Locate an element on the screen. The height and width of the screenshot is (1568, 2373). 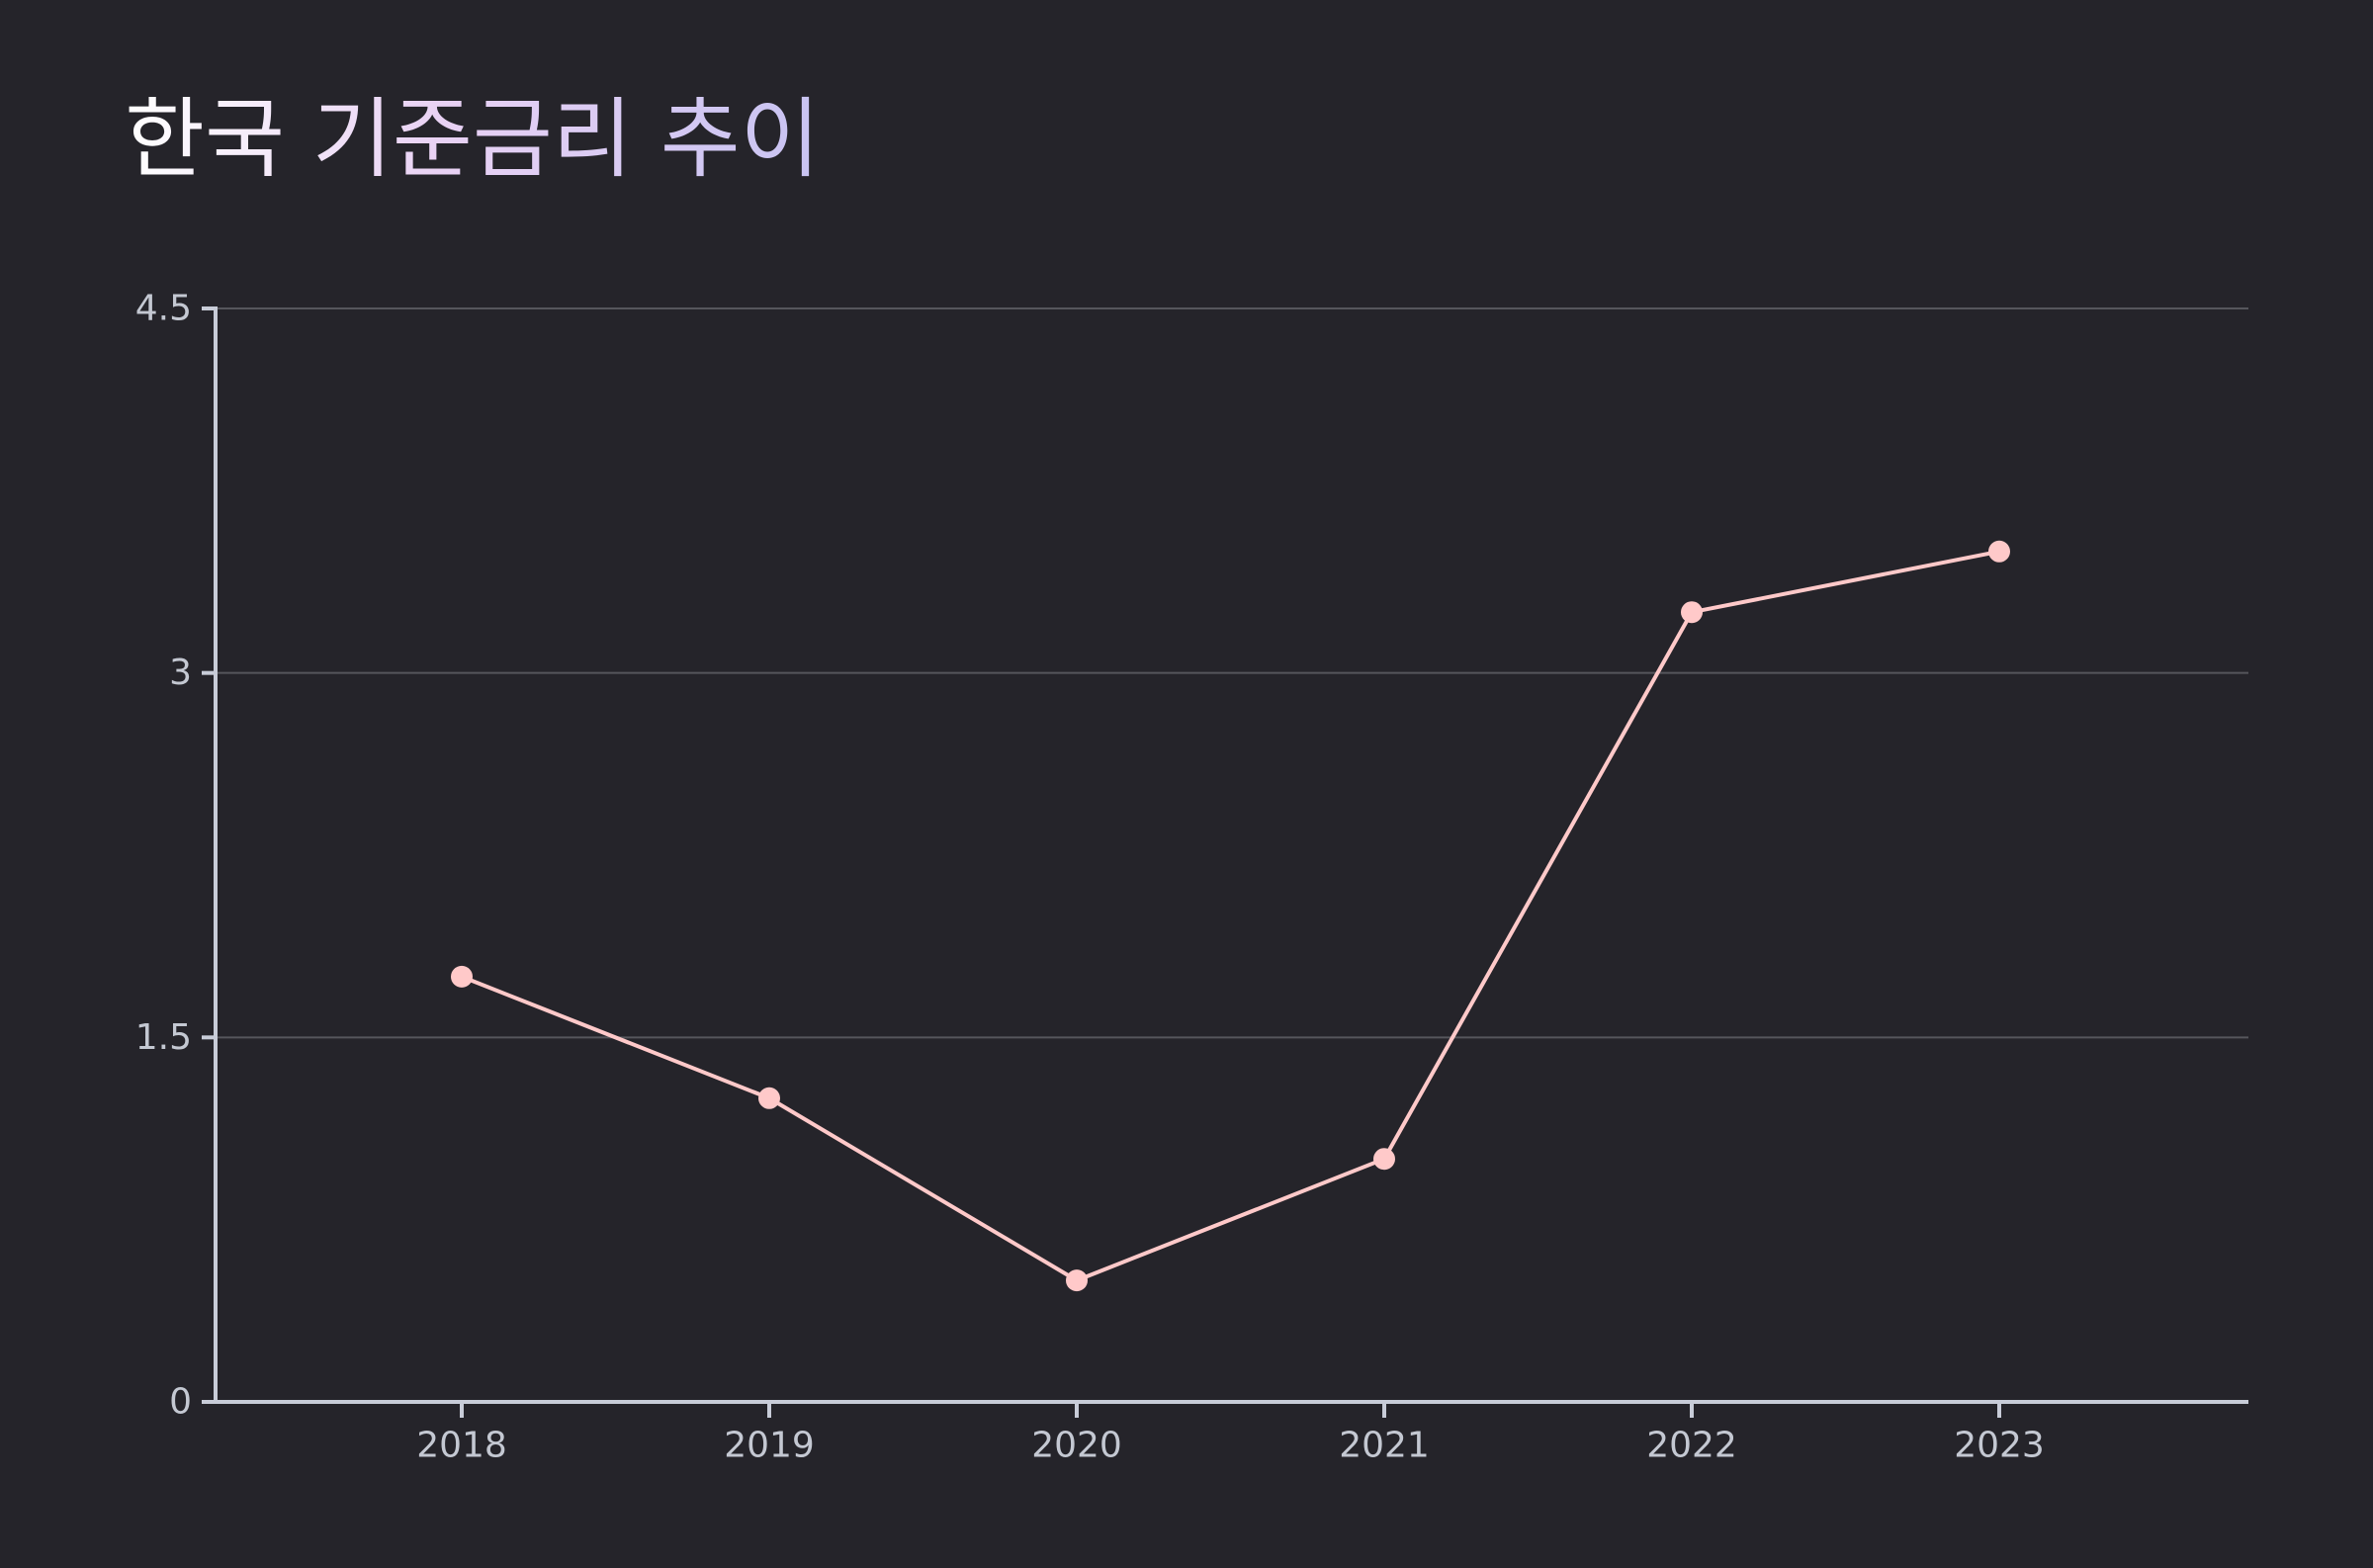
chart-title: 한국 기준금리 추이 is located at coordinates (473, 139).